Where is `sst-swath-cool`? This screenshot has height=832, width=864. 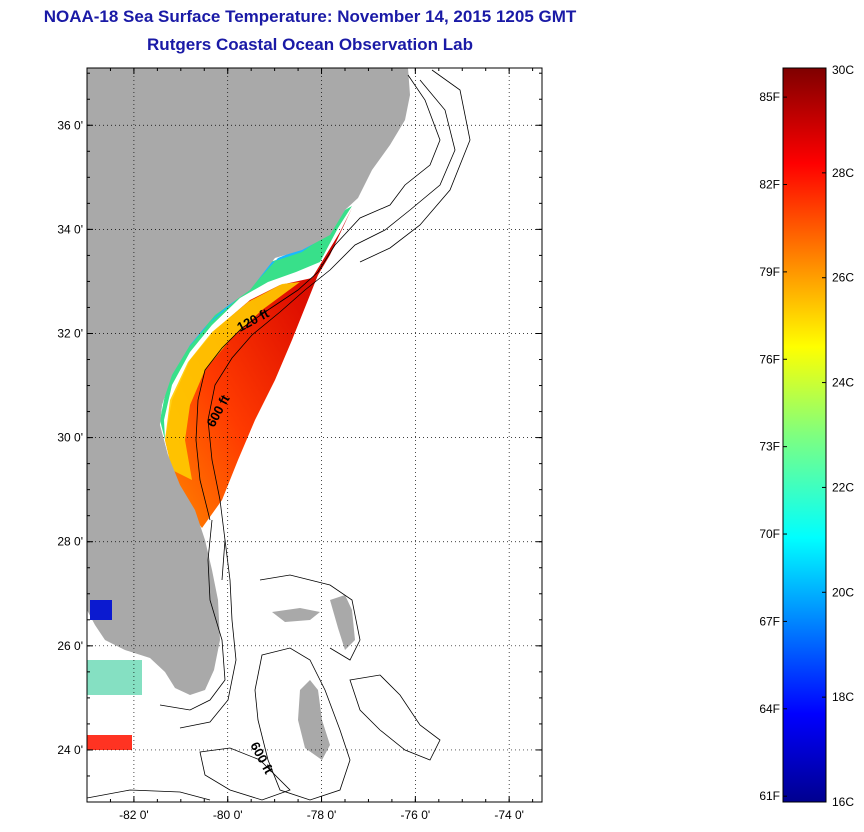 sst-swath-cool is located at coordinates (256, 323).